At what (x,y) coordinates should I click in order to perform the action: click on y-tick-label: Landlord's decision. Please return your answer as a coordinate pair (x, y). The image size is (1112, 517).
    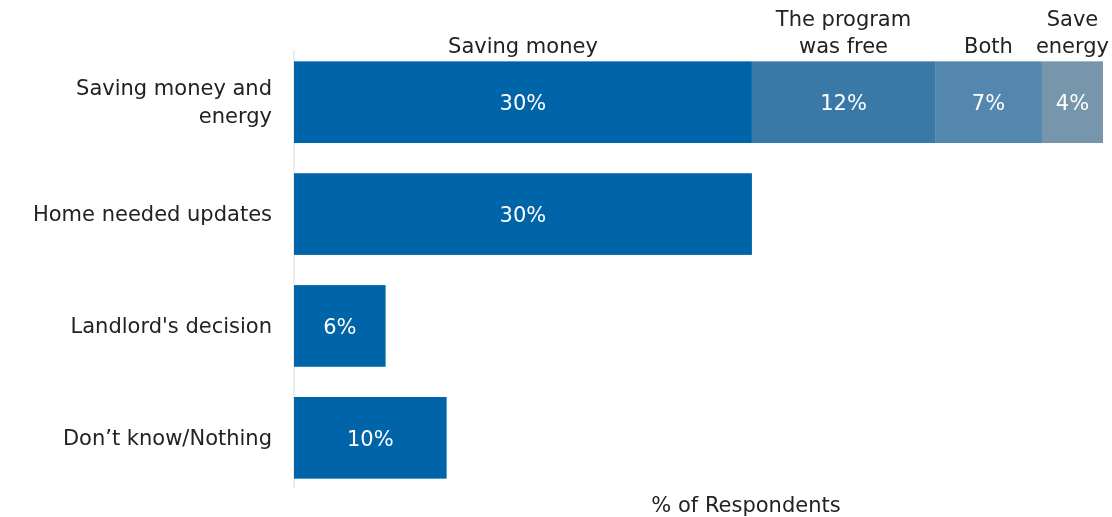
    Looking at the image, I should click on (171, 325).